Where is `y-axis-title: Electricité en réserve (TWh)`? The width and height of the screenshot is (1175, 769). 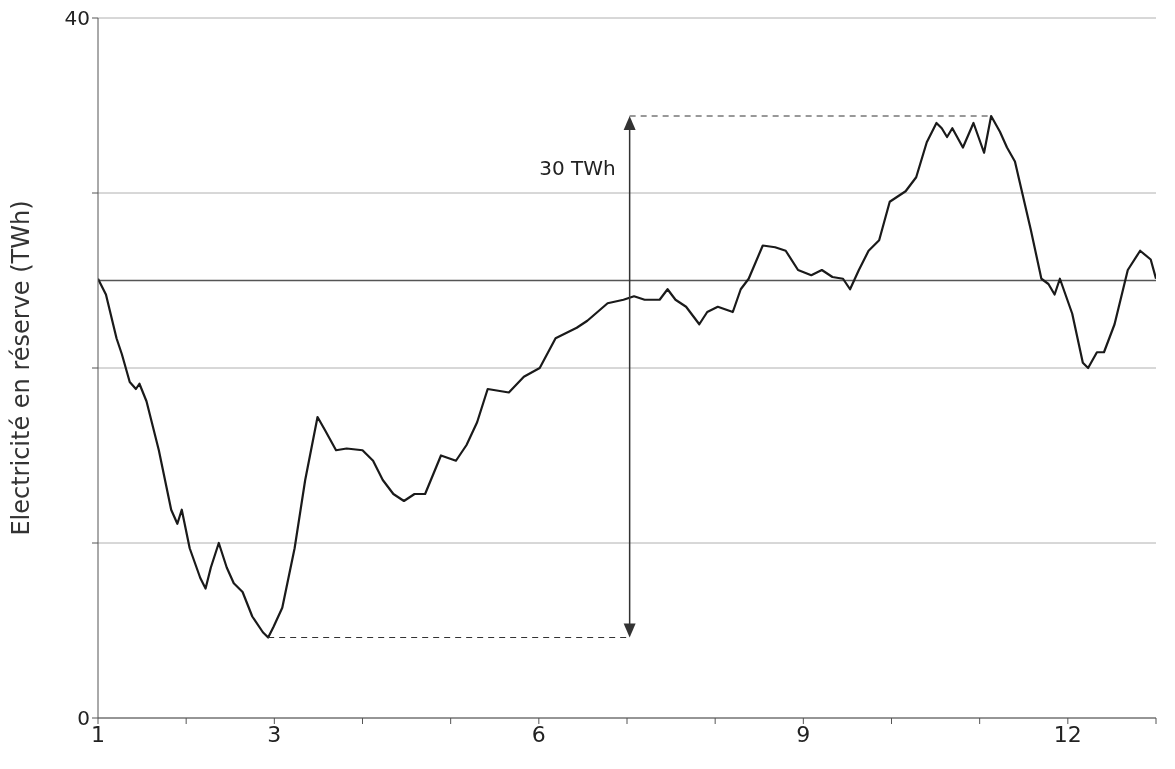
y-axis-title: Electricité en réserve (TWh) is located at coordinates (20, 368).